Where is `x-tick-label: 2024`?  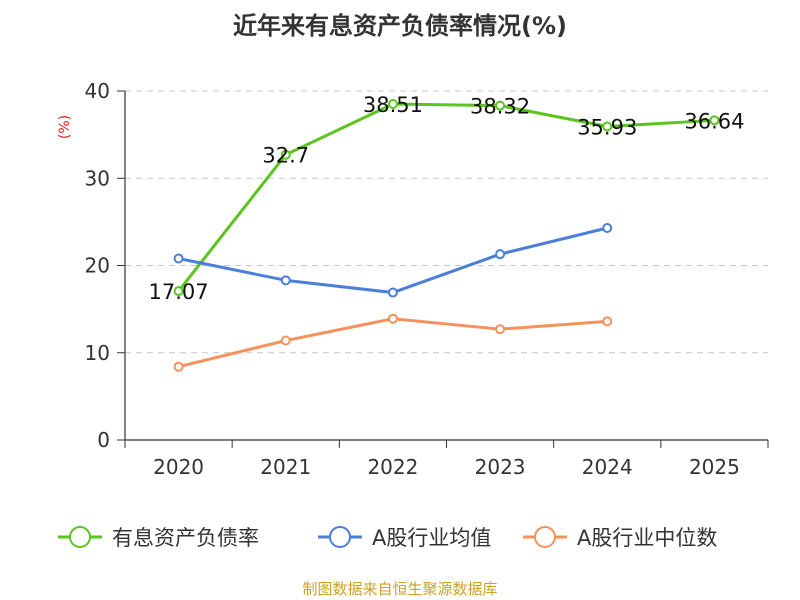 x-tick-label: 2024 is located at coordinates (607, 467).